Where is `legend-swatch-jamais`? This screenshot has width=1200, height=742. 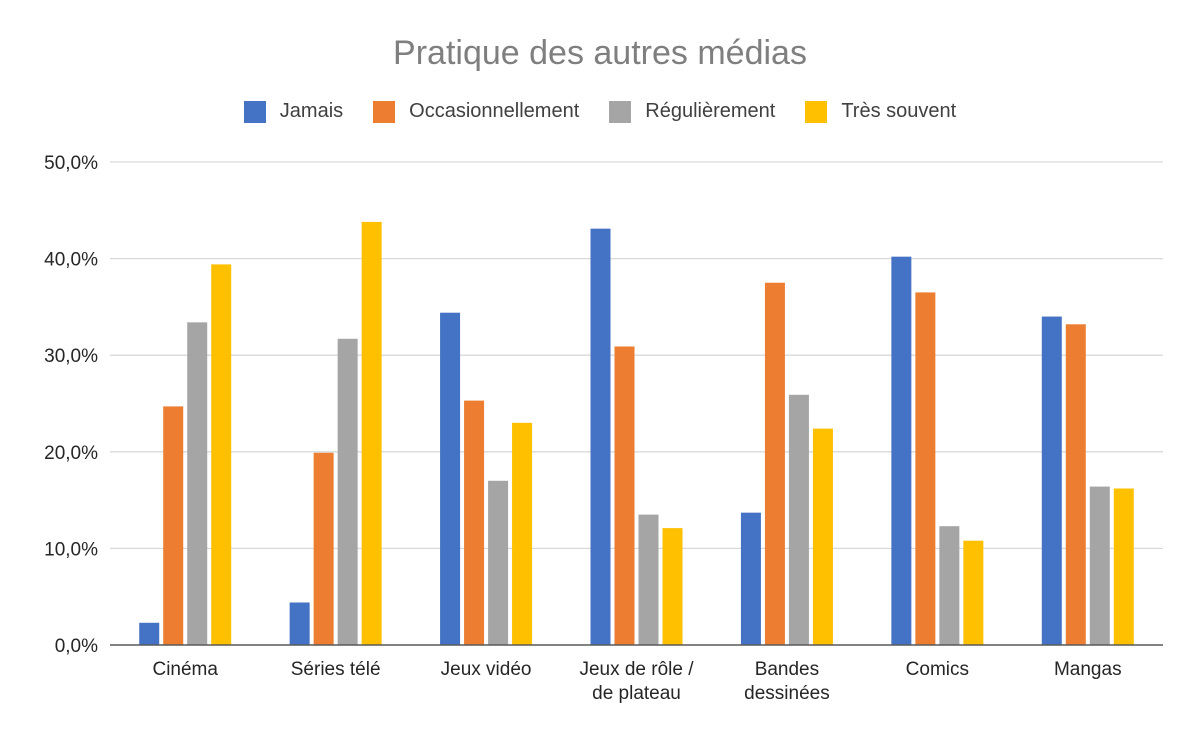 legend-swatch-jamais is located at coordinates (254, 111).